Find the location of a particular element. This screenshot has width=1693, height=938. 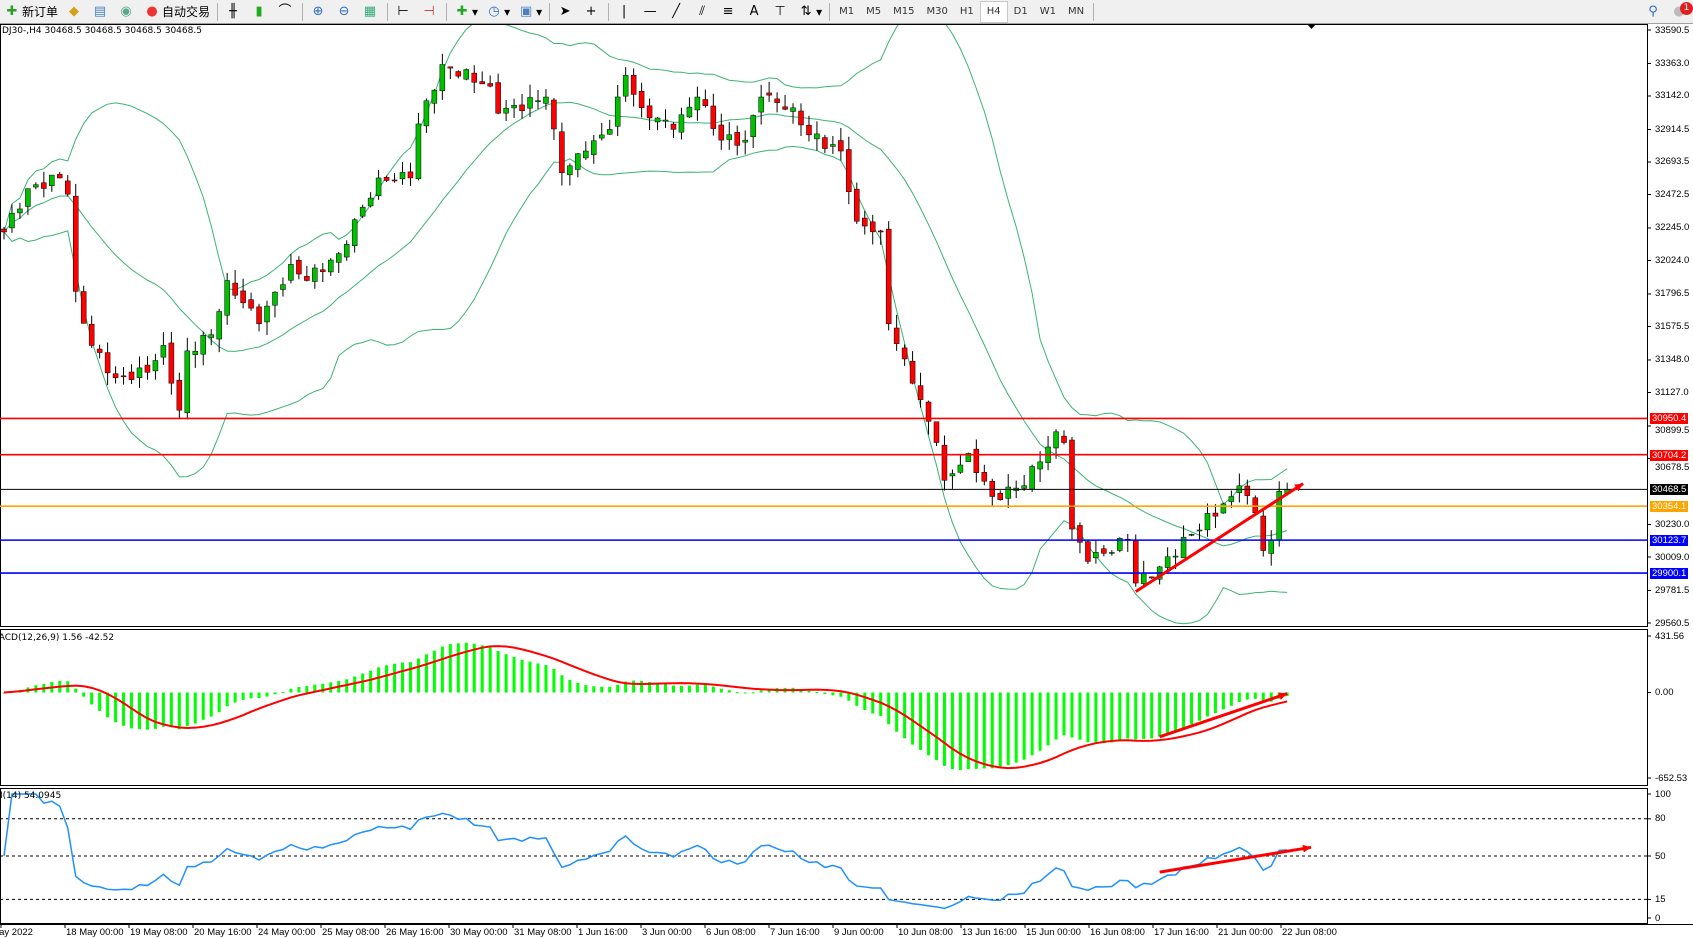

indicators-button: ✚ ▾ is located at coordinates (466, 11).